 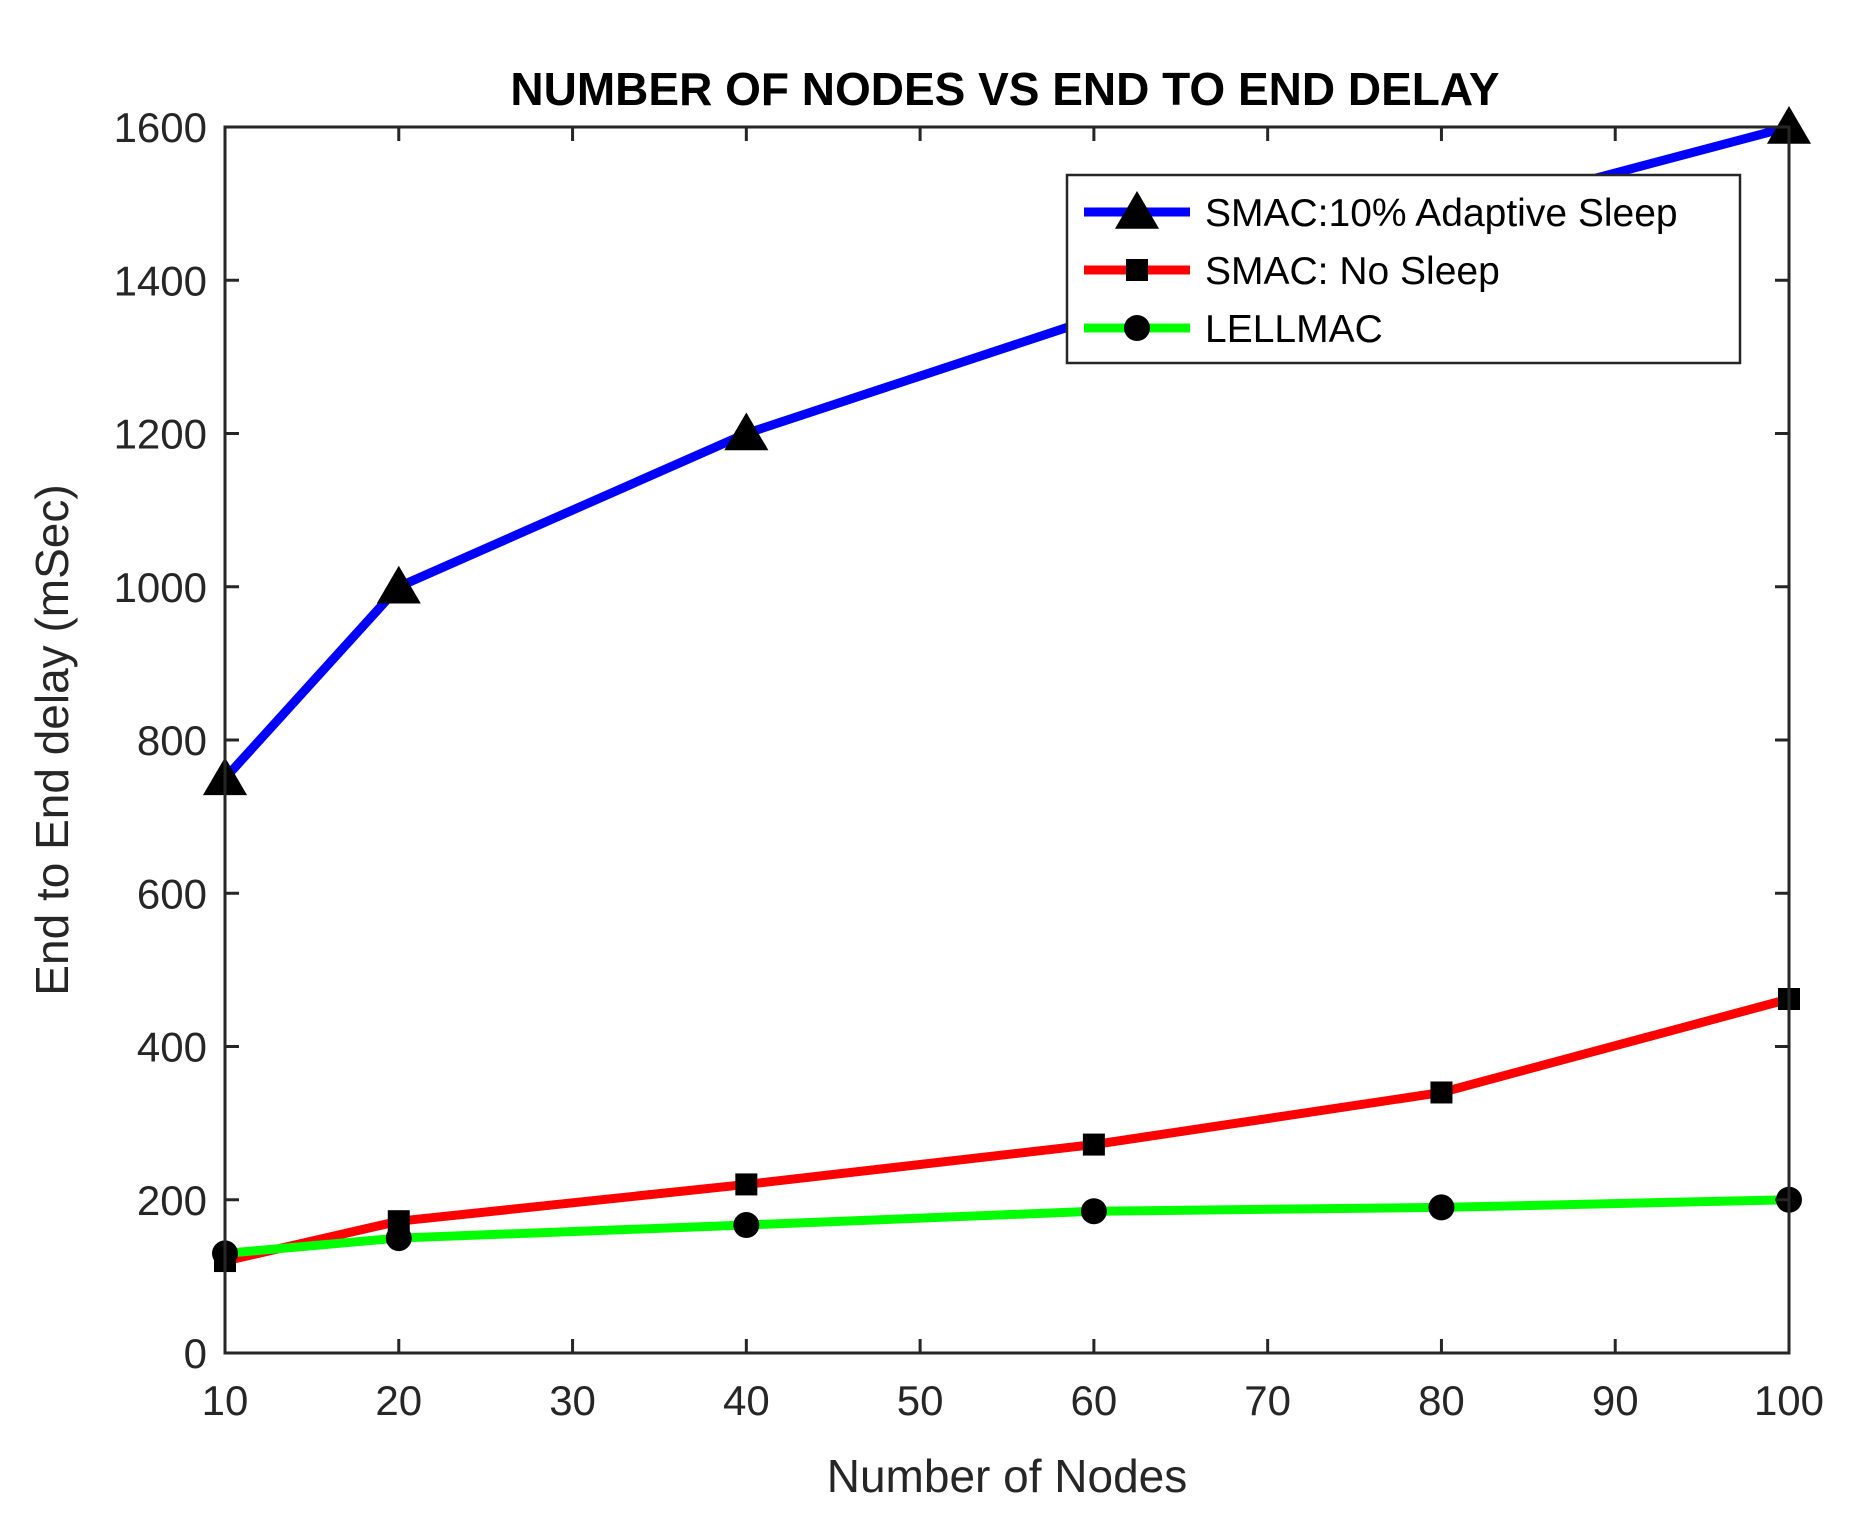 What do you see at coordinates (1441, 213) in the screenshot?
I see `legend-label: SMAC:10% Adaptive Sleep` at bounding box center [1441, 213].